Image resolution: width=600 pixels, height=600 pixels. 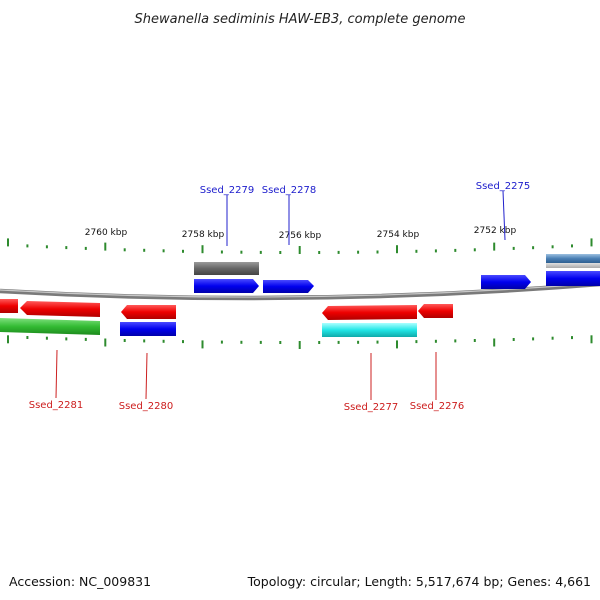 What do you see at coordinates (369, 330) in the screenshot?
I see `feature-cyan-block` at bounding box center [369, 330].